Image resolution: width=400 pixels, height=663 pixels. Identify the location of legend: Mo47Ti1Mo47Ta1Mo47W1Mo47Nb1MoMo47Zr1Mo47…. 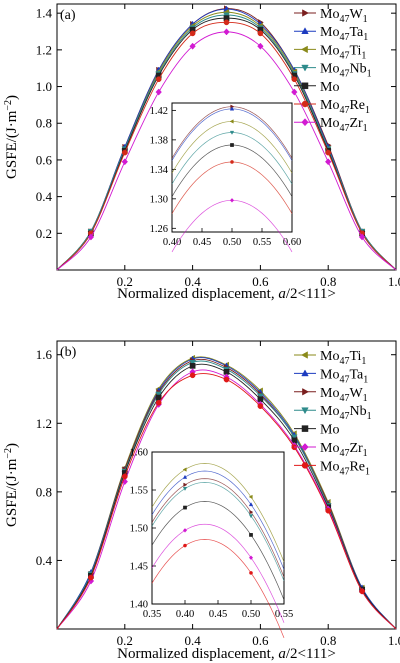
(333, 413).